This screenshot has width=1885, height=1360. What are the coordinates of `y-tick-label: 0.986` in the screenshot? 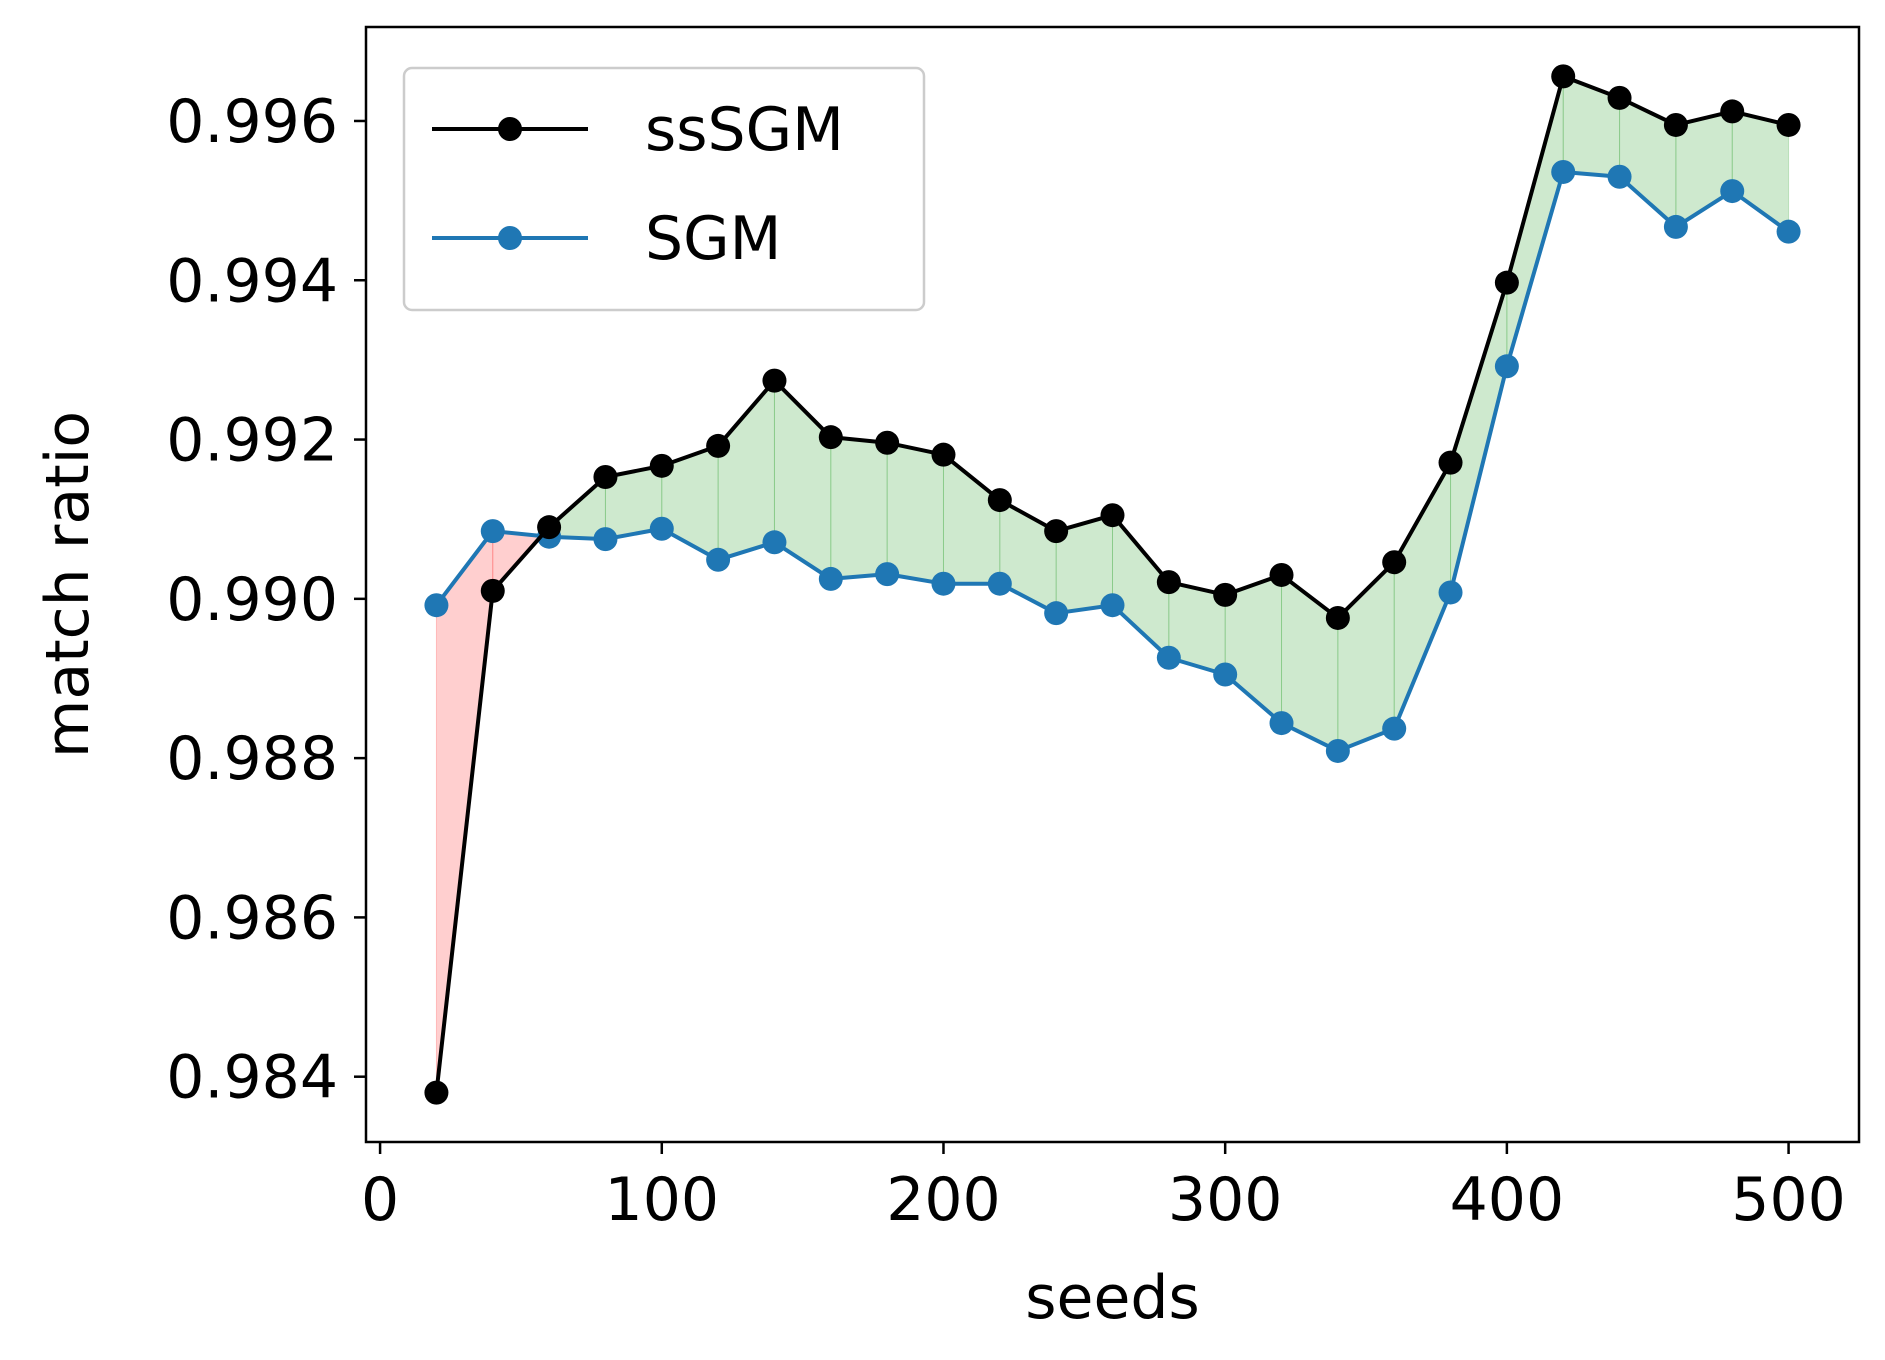 It's located at (252, 918).